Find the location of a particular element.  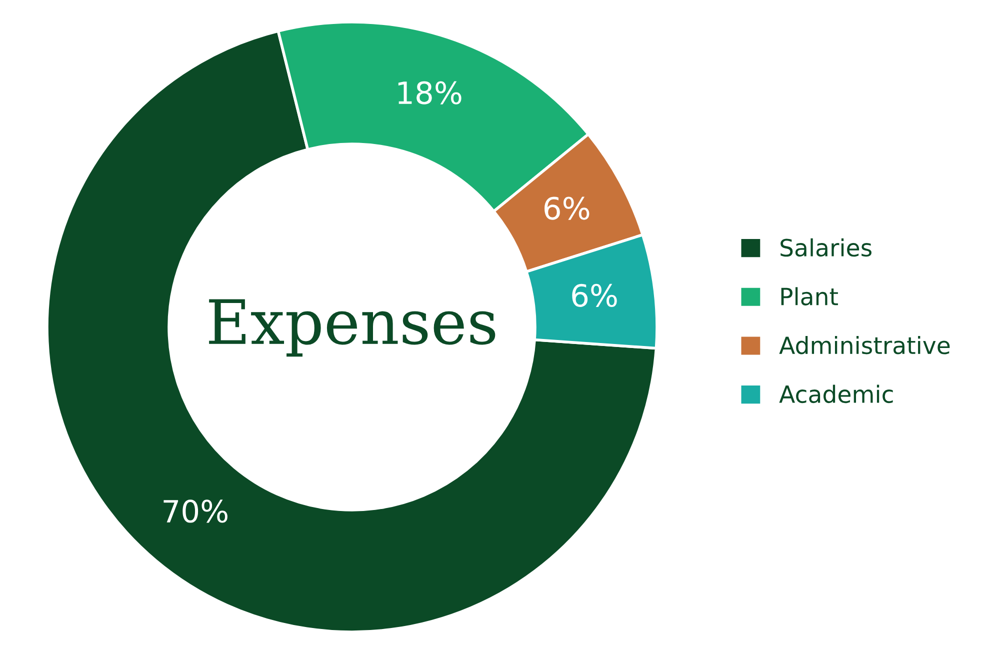

data-label: 70% is located at coordinates (196, 511).